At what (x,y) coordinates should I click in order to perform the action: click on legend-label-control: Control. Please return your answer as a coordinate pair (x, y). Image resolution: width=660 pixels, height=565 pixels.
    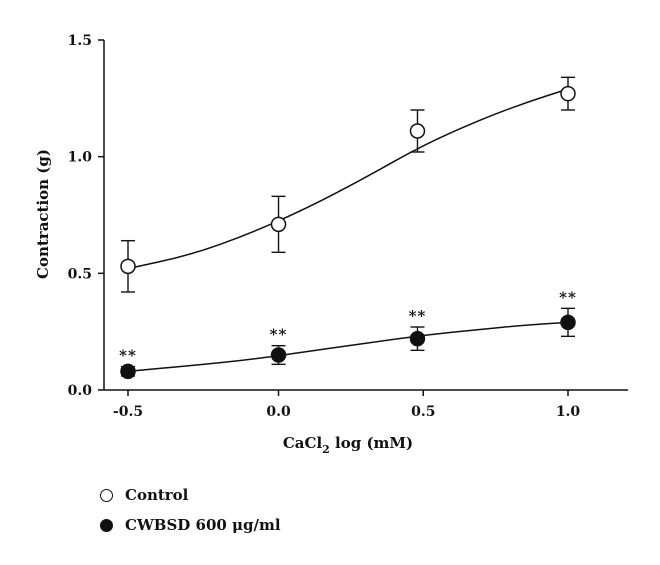
    Looking at the image, I should click on (157, 495).